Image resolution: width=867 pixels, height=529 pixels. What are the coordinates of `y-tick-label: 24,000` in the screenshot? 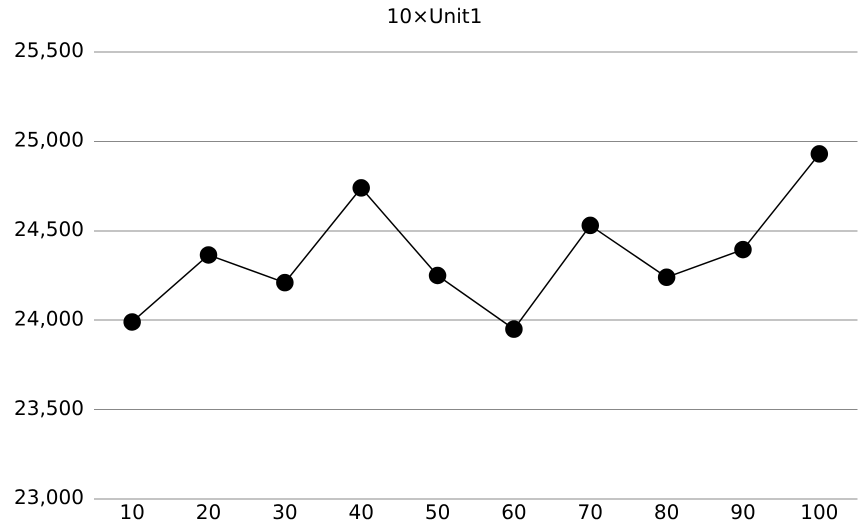 It's located at (49, 318).